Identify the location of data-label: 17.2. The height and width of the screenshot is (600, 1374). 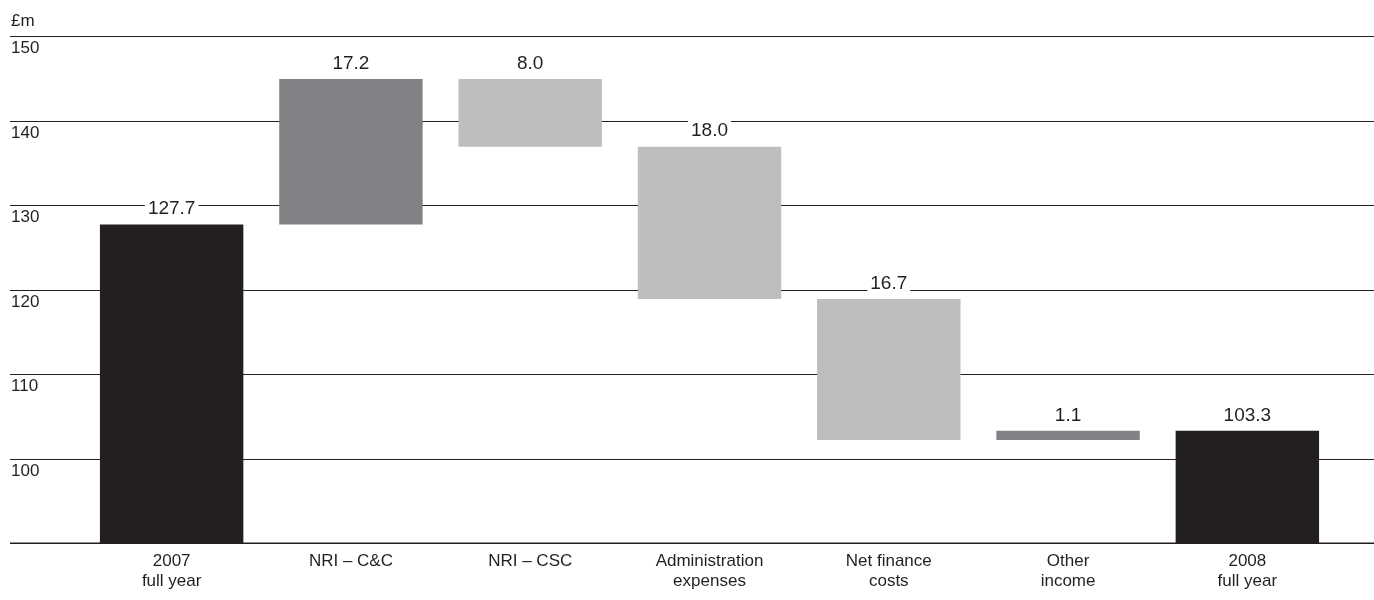
(351, 62).